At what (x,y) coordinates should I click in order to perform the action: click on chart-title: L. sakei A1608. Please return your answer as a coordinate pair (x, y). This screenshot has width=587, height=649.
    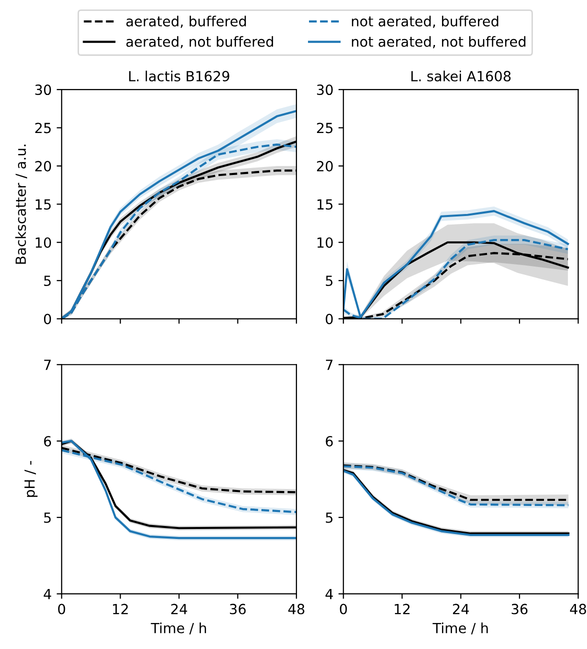
    Looking at the image, I should click on (461, 76).